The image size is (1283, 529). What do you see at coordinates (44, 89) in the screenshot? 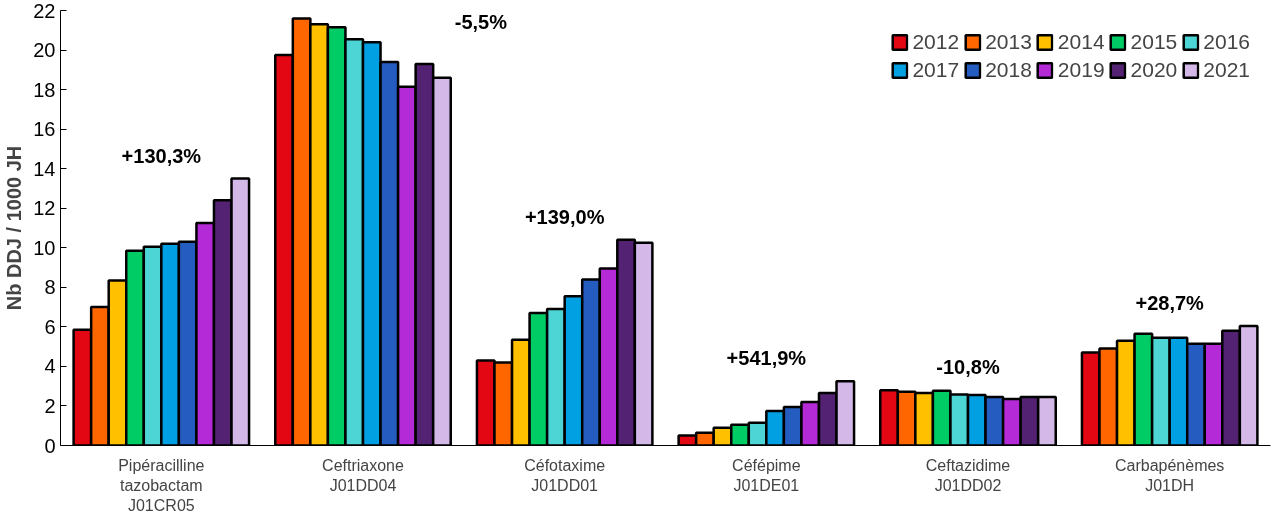
I see `y-tick-label: 18` at bounding box center [44, 89].